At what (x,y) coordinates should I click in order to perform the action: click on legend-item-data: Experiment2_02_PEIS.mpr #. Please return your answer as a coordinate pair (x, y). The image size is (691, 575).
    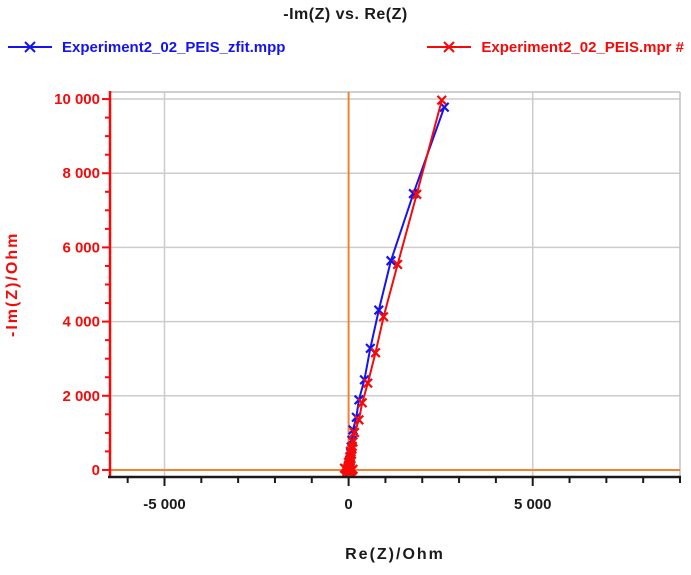
    Looking at the image, I should click on (555, 47).